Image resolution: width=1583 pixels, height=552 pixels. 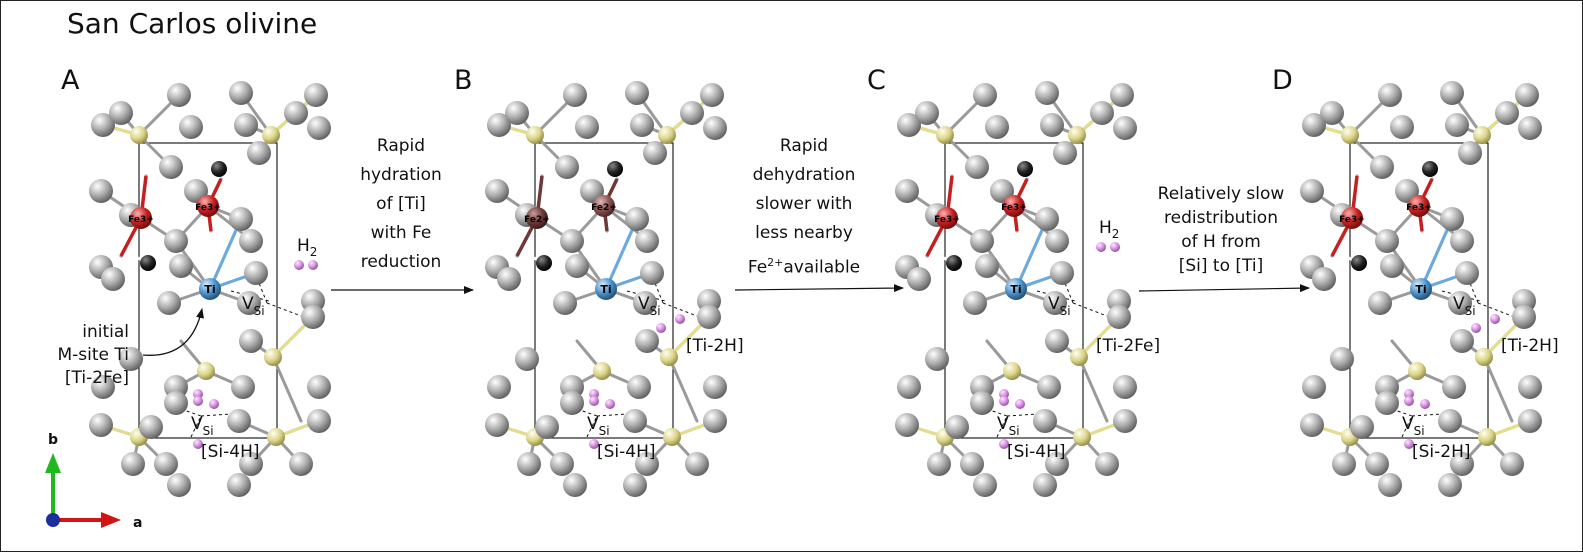 What do you see at coordinates (822, 267) in the screenshot?
I see `available-text: available` at bounding box center [822, 267].